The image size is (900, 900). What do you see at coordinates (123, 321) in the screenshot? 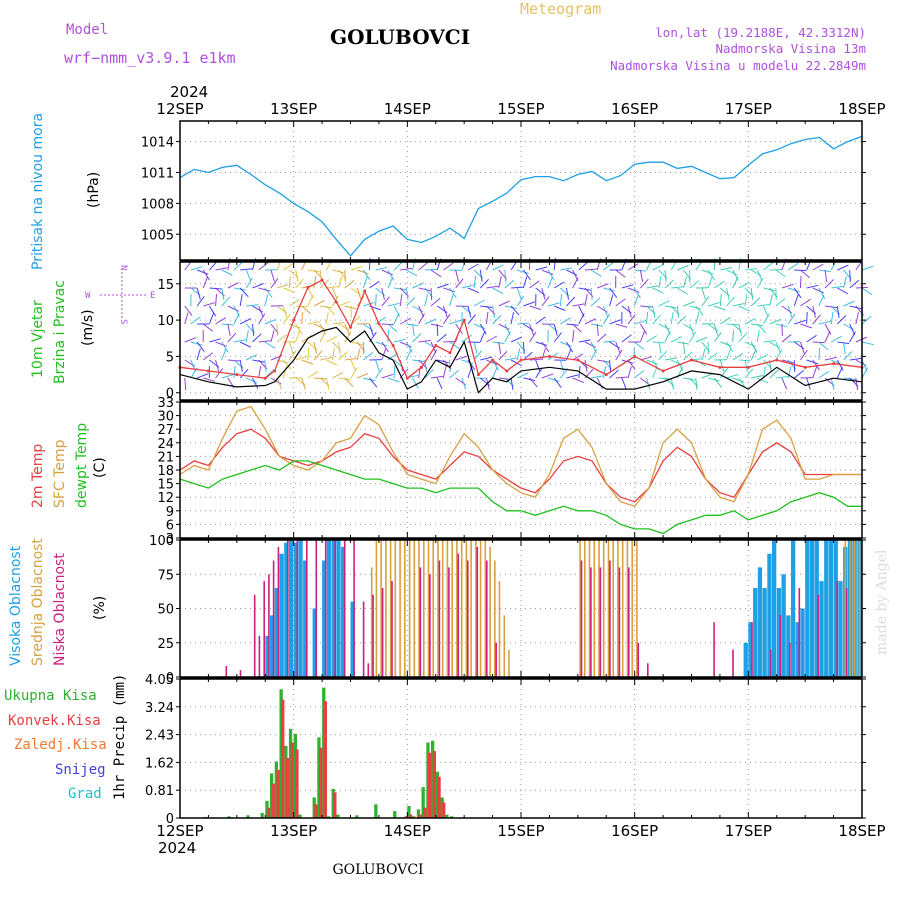
I see `compass-s: S` at bounding box center [123, 321].